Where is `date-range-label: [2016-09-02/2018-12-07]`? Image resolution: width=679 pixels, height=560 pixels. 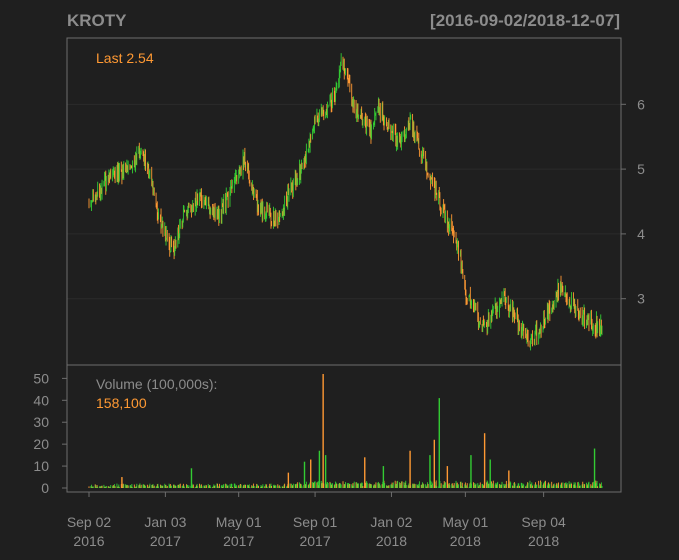 date-range-label: [2016-09-02/2018-12-07] is located at coordinates (525, 20).